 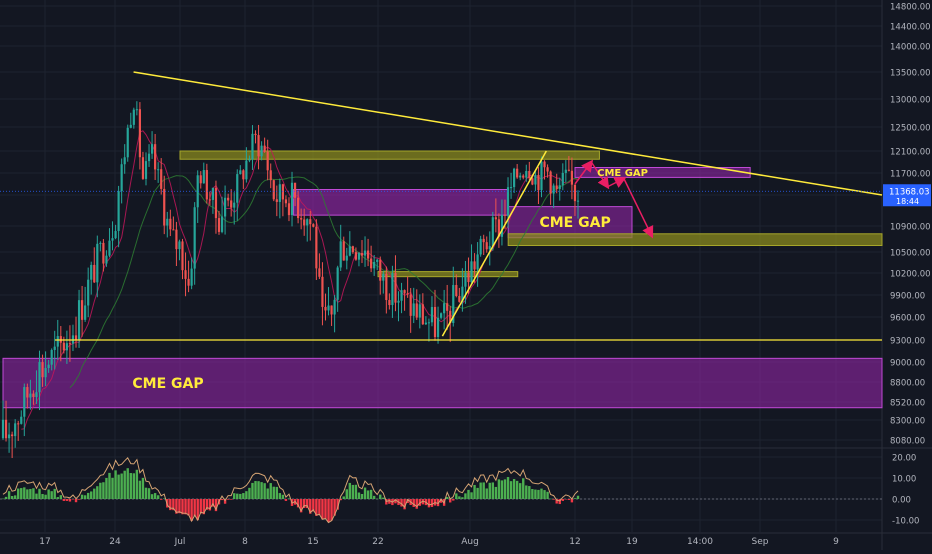 I want to click on last-price-tag, so click(x=907, y=195).